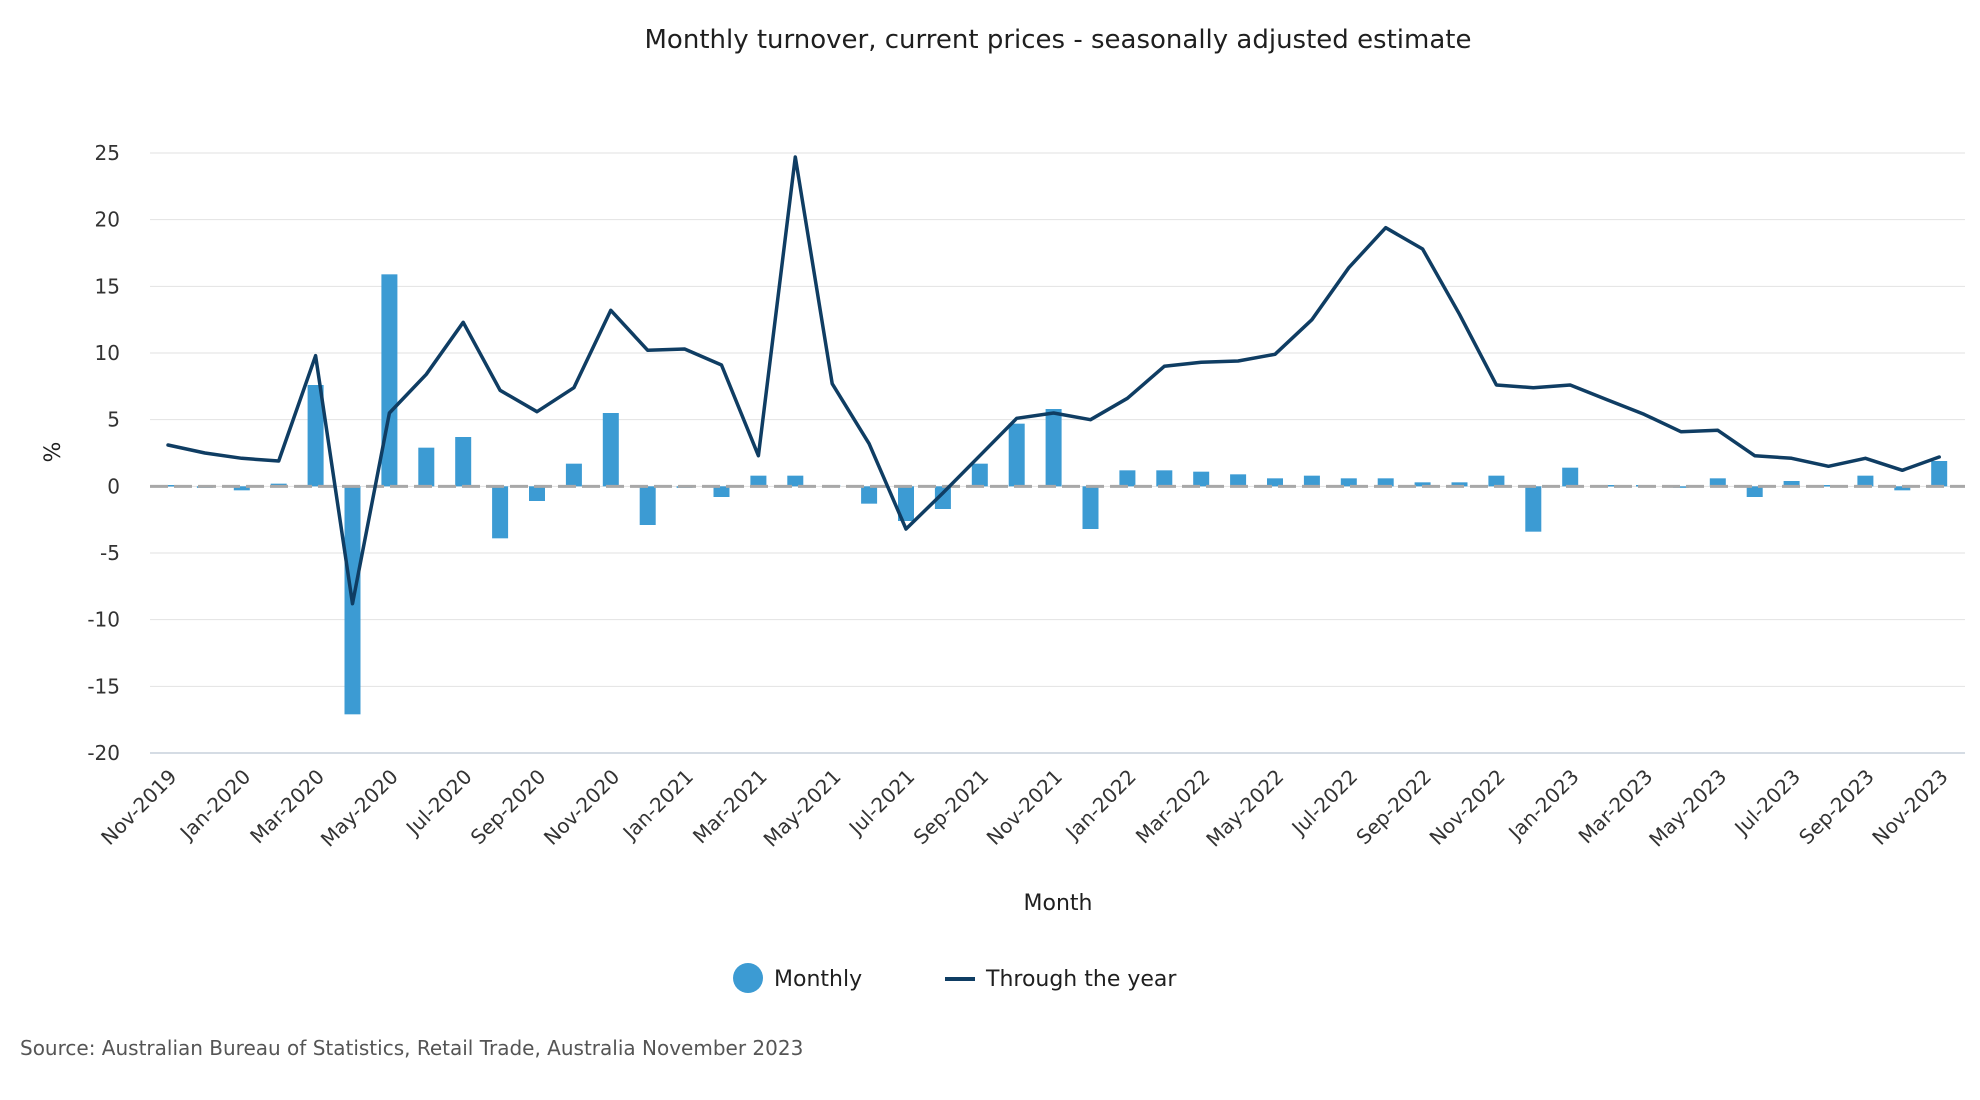  What do you see at coordinates (138, 806) in the screenshot?
I see `x-tick-label: Nov-2019` at bounding box center [138, 806].